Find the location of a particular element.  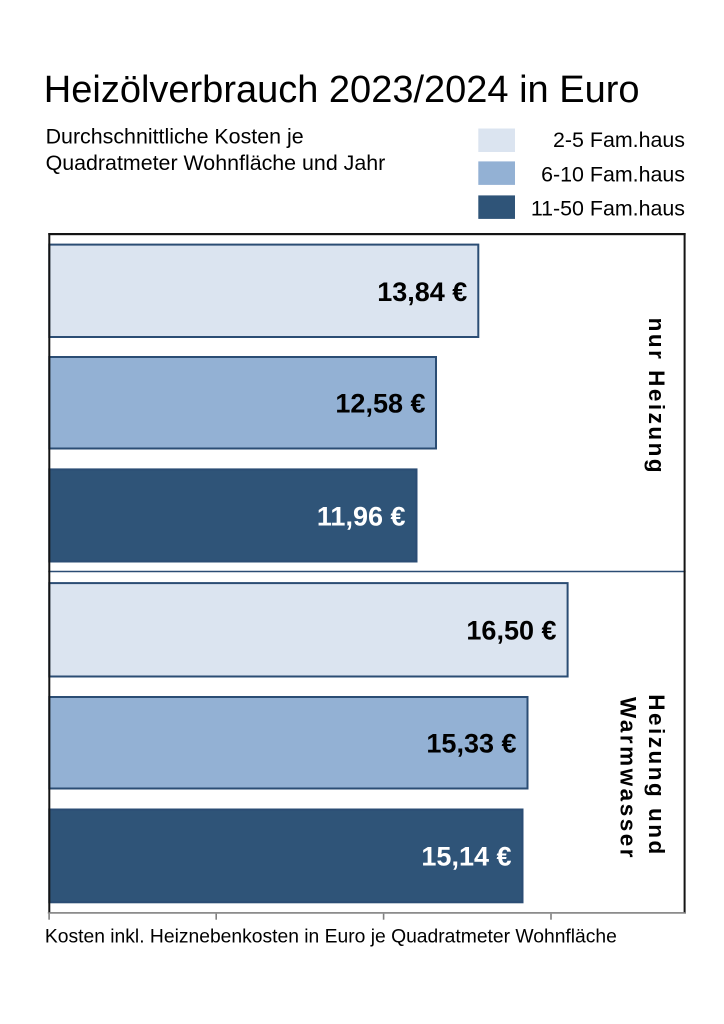

svg-text: 2-5 Fam.haus is located at coordinates (619, 140).